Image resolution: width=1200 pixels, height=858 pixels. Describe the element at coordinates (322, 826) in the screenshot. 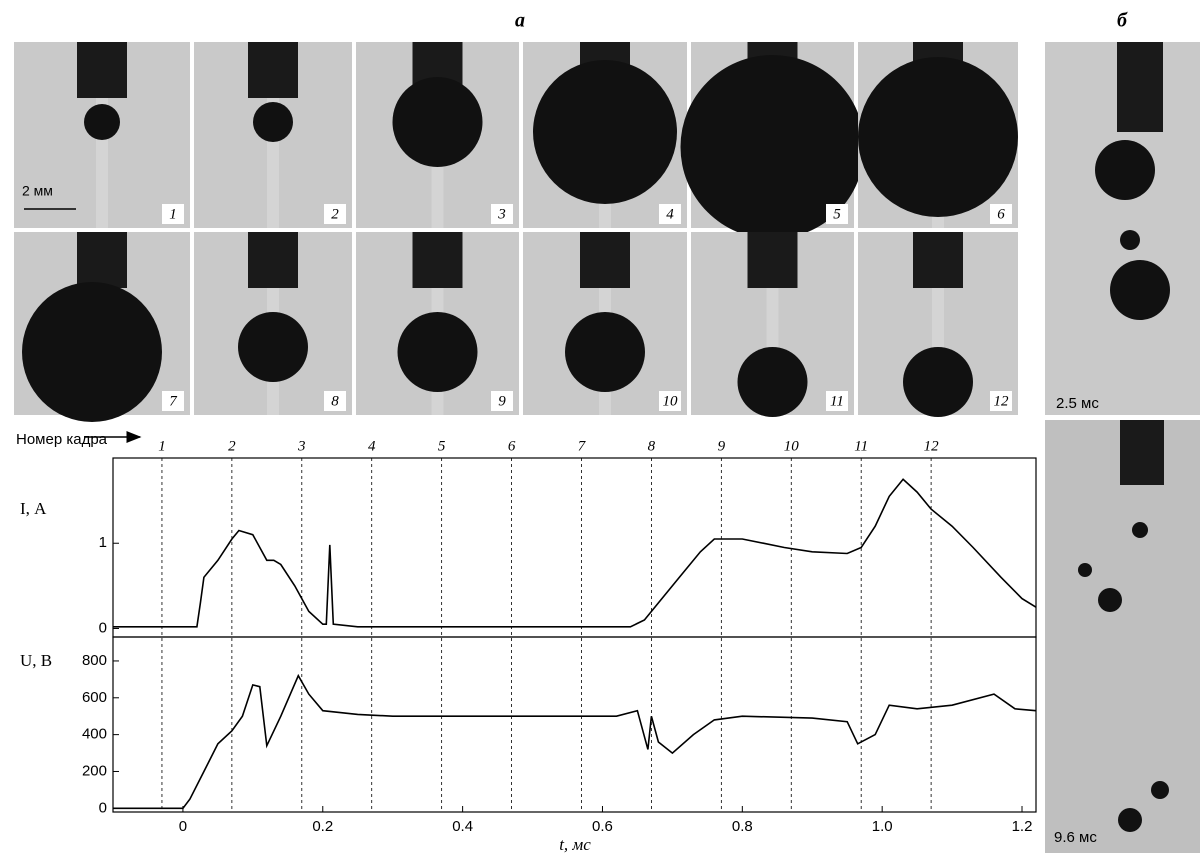

I see `x-tick-label: 0.2` at that location.